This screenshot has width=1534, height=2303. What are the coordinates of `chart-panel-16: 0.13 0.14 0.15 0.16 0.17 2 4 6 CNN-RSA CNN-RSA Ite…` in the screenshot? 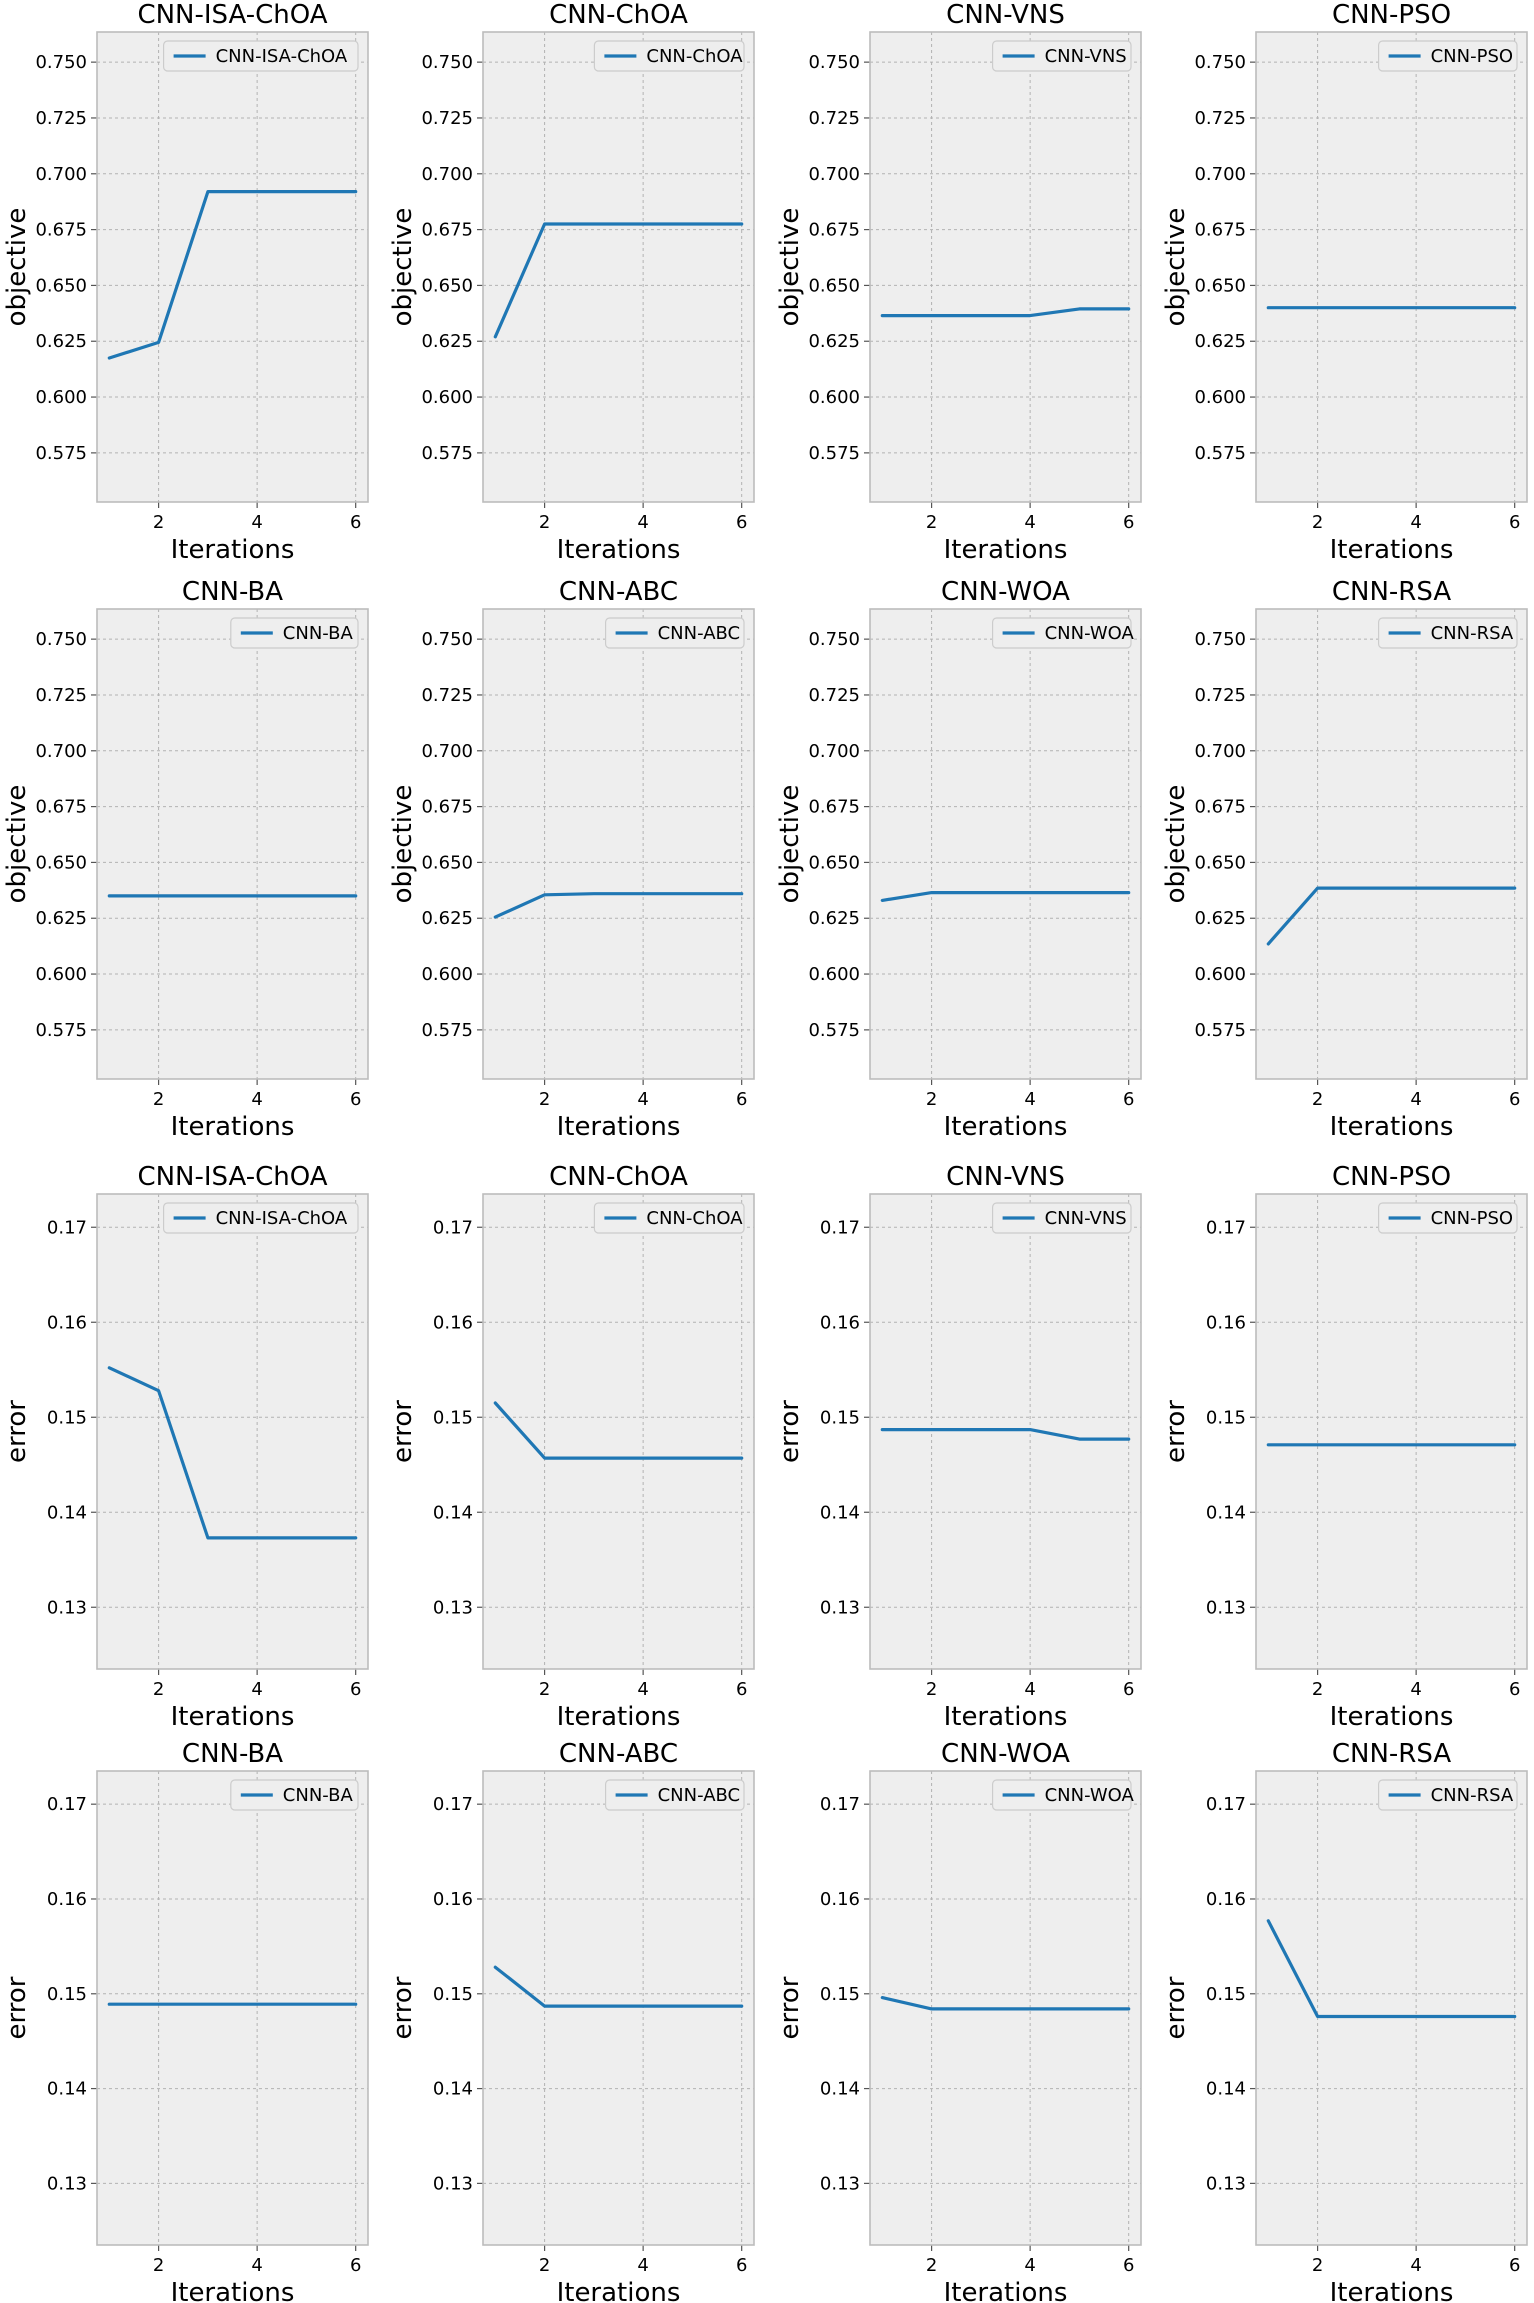 It's located at (1344, 2021).